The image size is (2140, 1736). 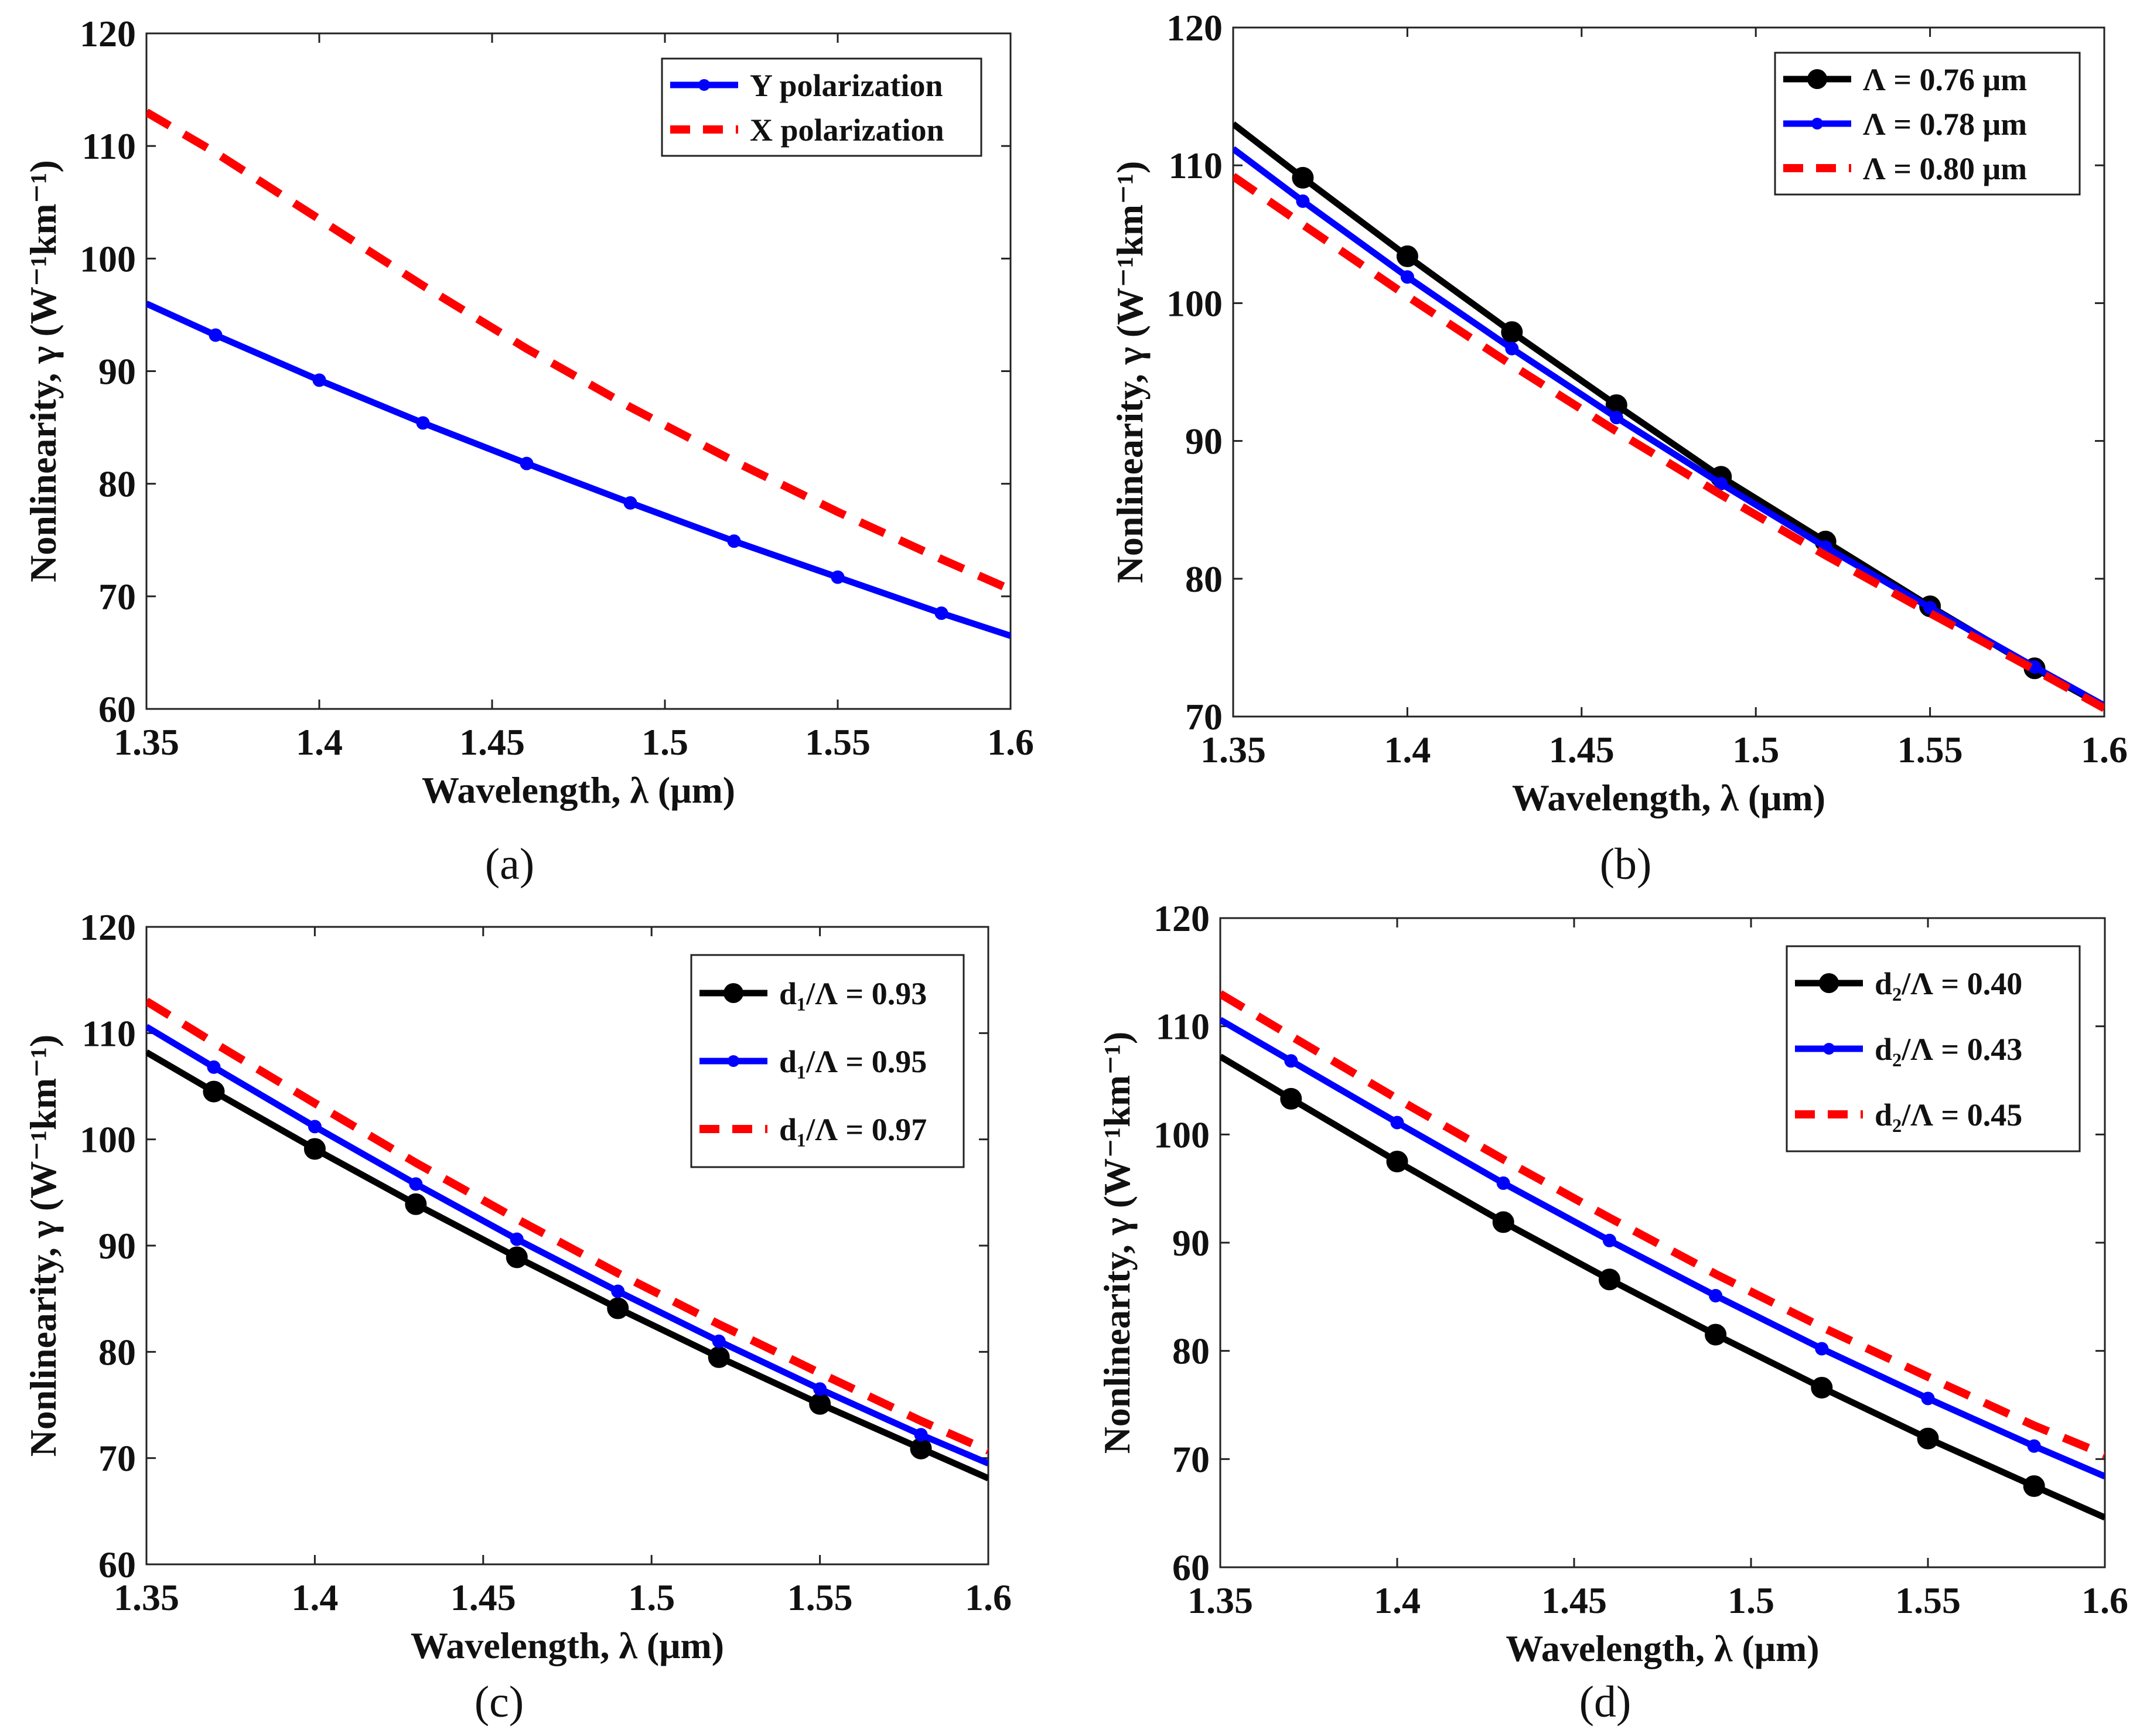 What do you see at coordinates (846, 85) in the screenshot?
I see `legend-label-0: Y polarization` at bounding box center [846, 85].